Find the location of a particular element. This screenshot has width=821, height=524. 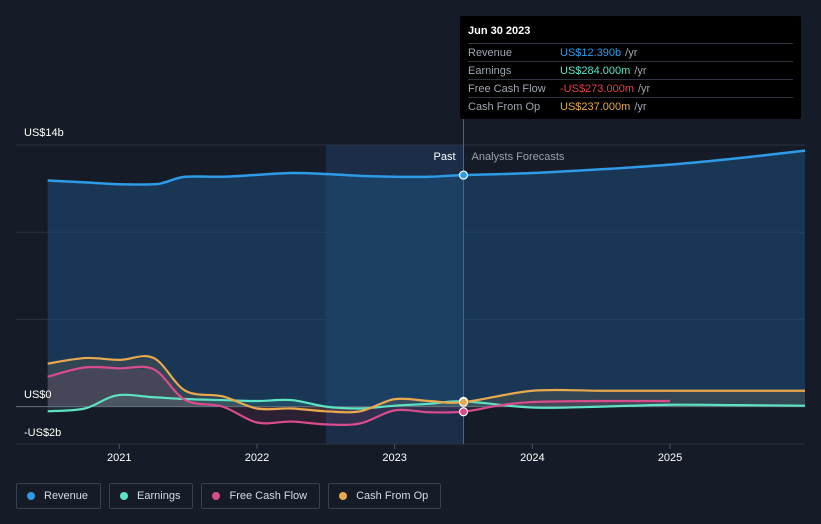

tooltip-label: Free Cash Flow is located at coordinates (507, 88).